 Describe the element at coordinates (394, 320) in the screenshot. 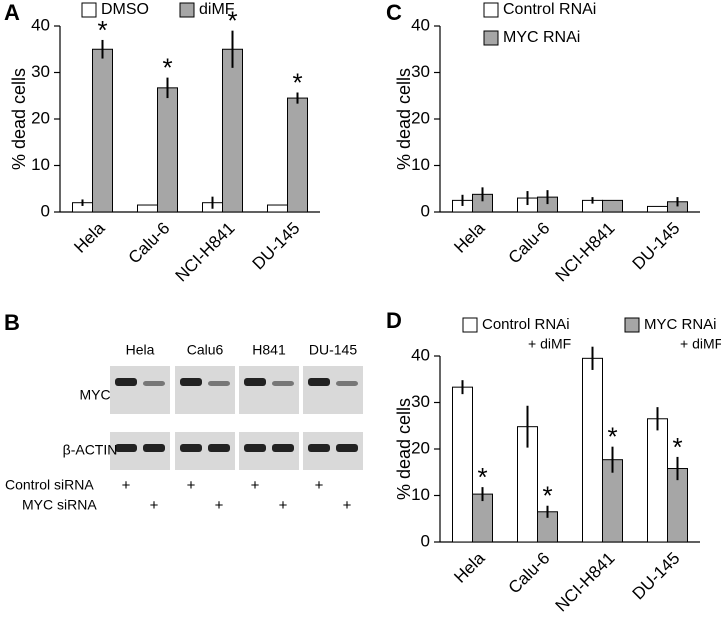

I see `panel-letter: D` at that location.